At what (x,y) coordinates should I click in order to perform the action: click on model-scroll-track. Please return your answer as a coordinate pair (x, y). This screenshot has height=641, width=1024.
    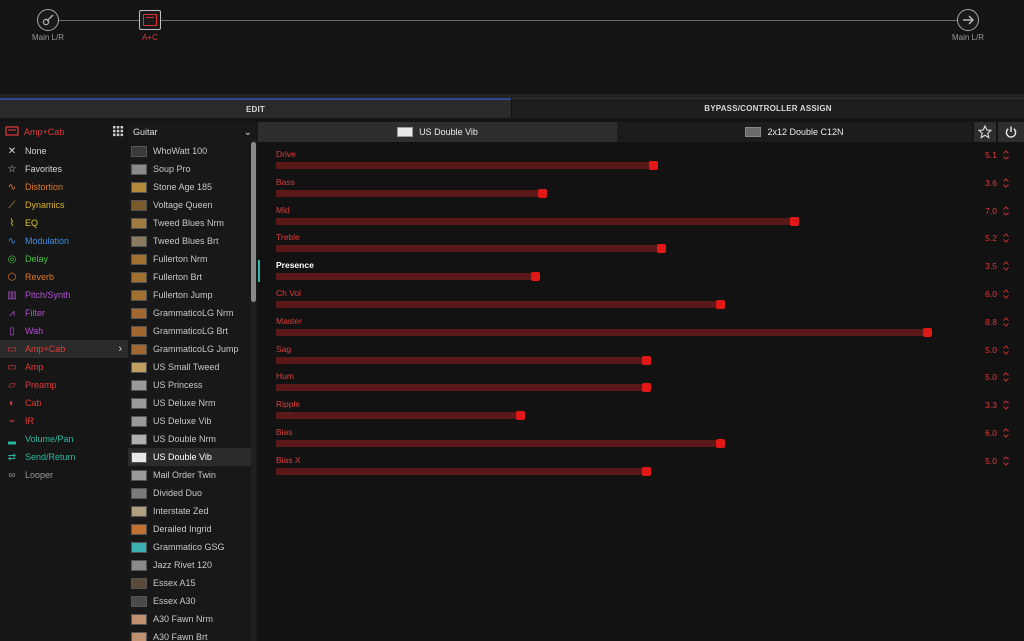
    Looking at the image, I should click on (253, 390).